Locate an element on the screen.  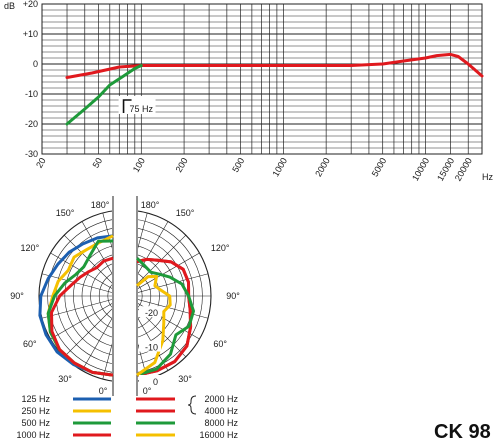
x-tick-label: 500 is located at coordinates (238, 165).